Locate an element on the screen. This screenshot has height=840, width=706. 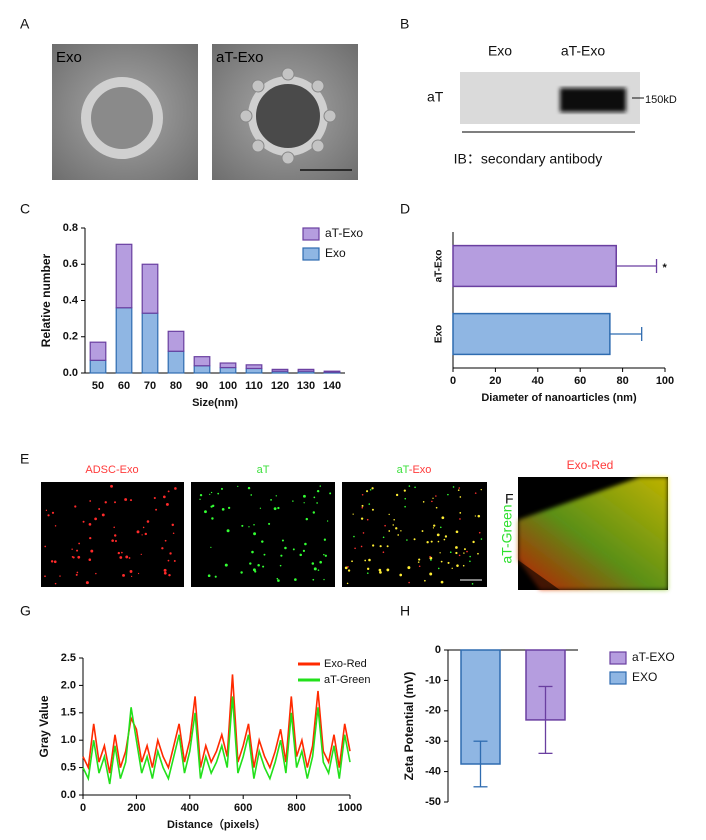
y-tick-label: -30 is located at coordinates (433, 741).